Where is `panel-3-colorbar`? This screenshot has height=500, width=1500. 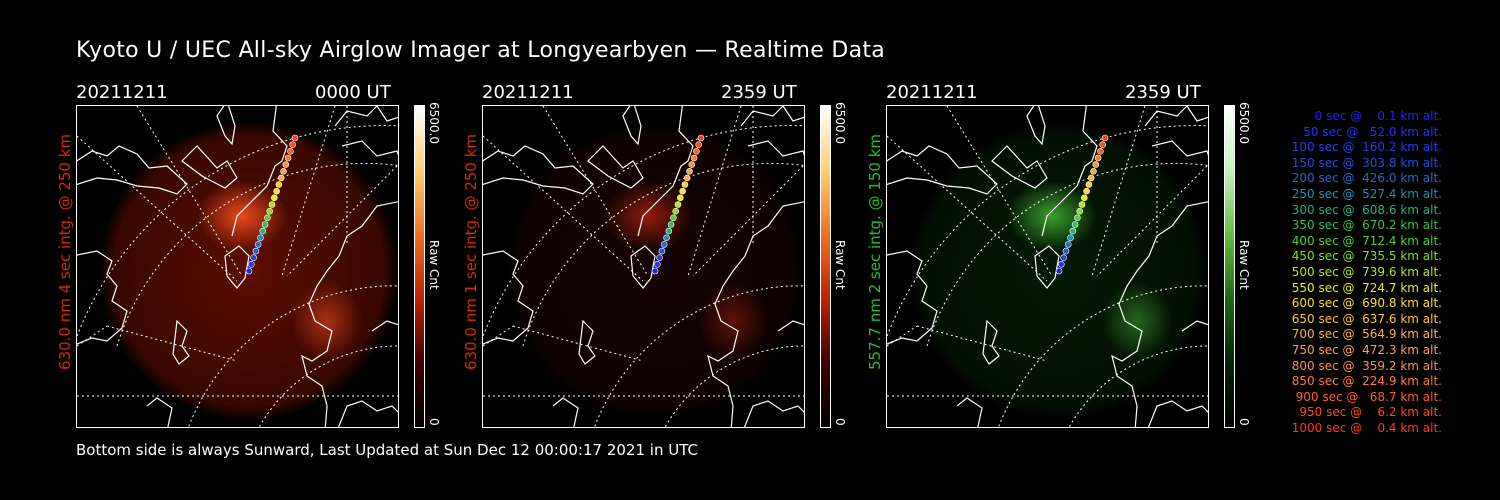
panel-3-colorbar is located at coordinates (1229, 266).